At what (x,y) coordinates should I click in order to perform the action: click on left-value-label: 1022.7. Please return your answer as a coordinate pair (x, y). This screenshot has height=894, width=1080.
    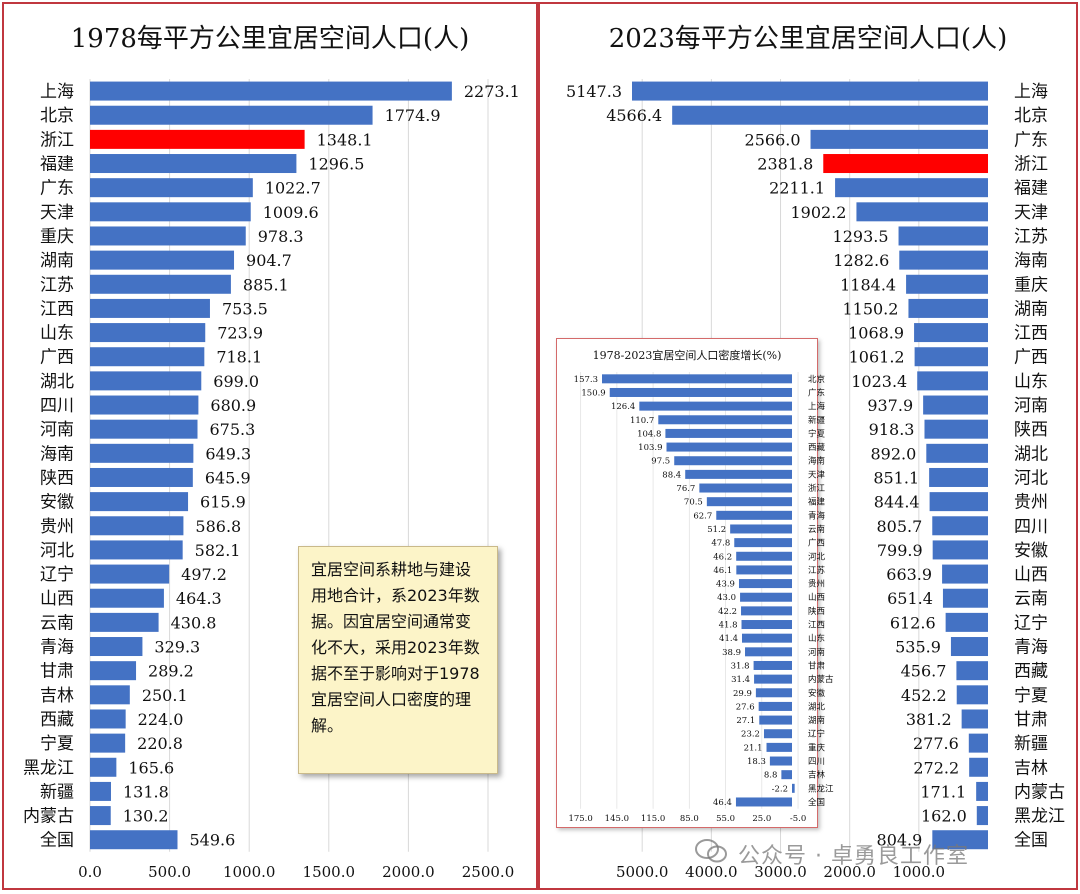
    Looking at the image, I should click on (293, 188).